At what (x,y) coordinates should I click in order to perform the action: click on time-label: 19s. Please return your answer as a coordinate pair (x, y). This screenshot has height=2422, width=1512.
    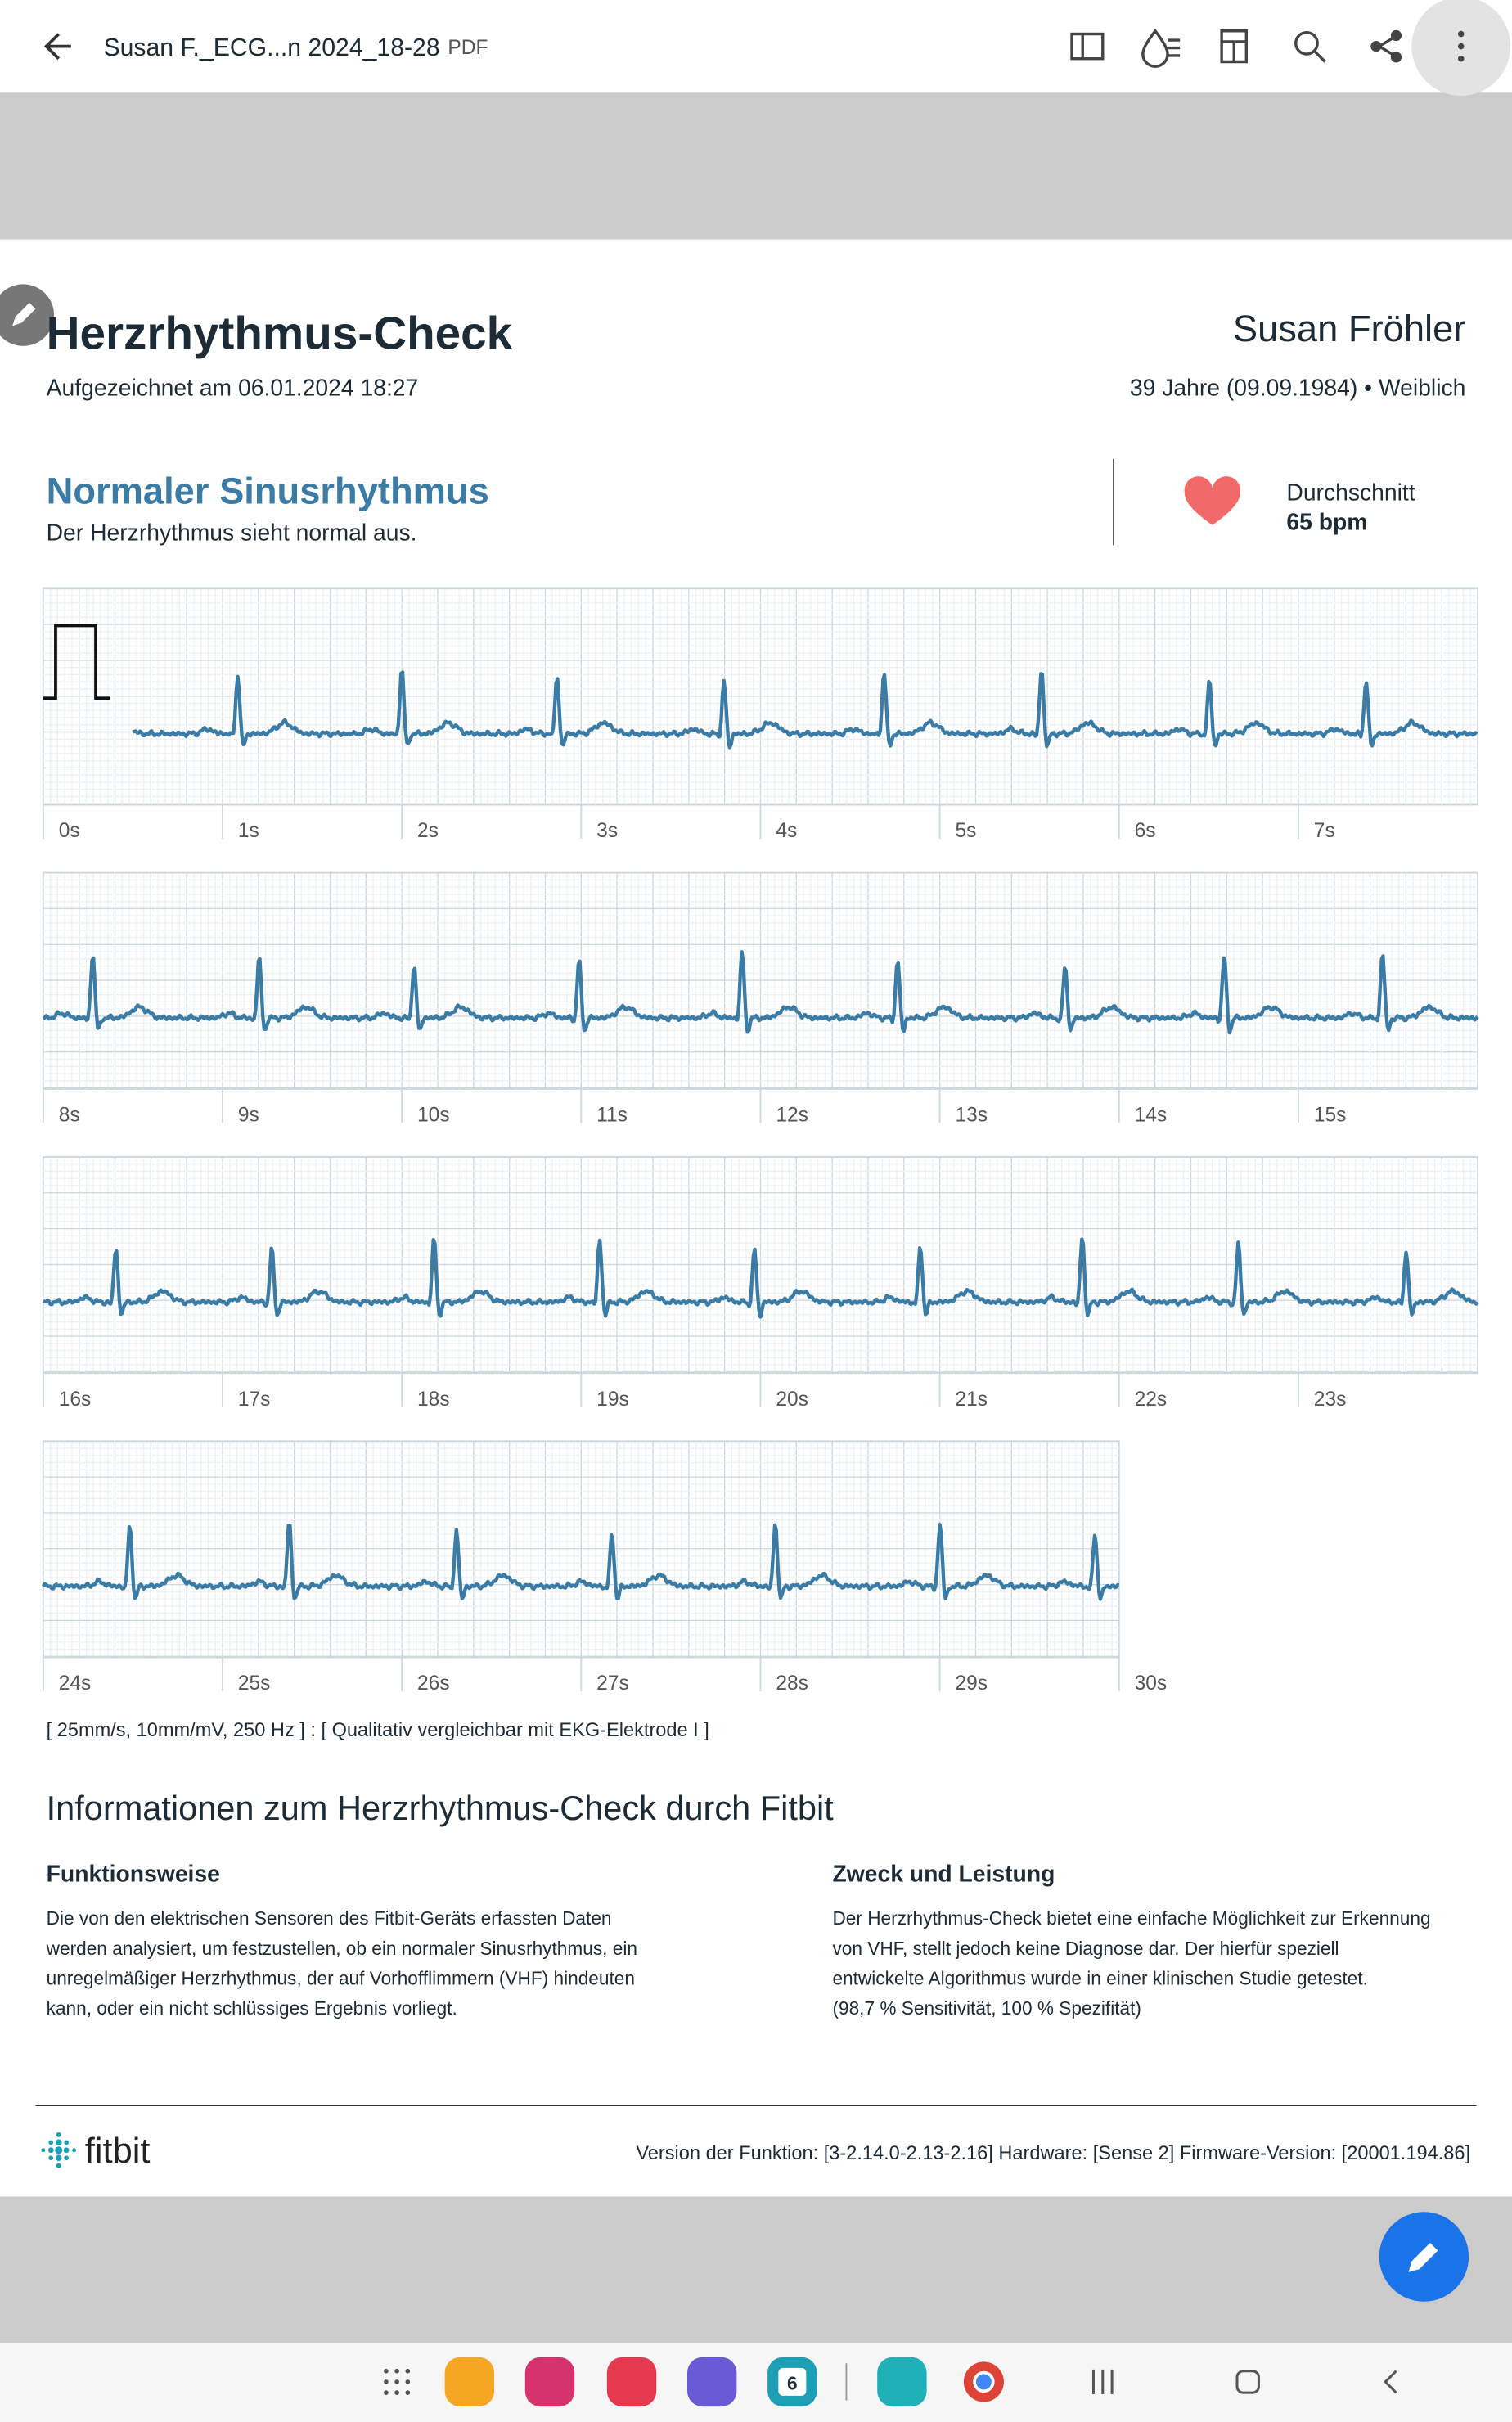
    Looking at the image, I should click on (613, 1400).